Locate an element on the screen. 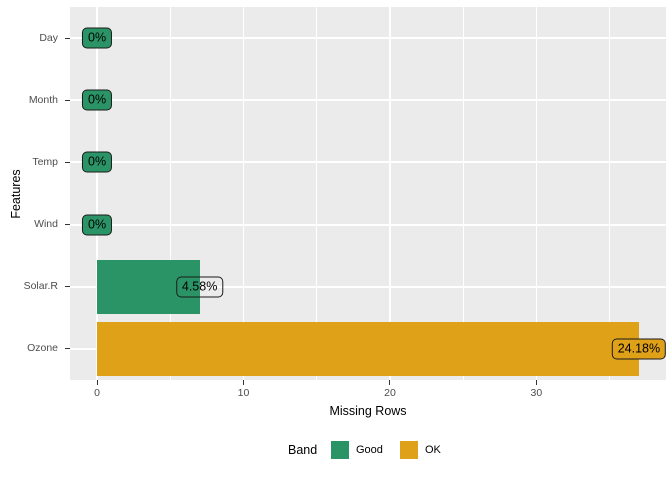  bar-ozone is located at coordinates (368, 348).